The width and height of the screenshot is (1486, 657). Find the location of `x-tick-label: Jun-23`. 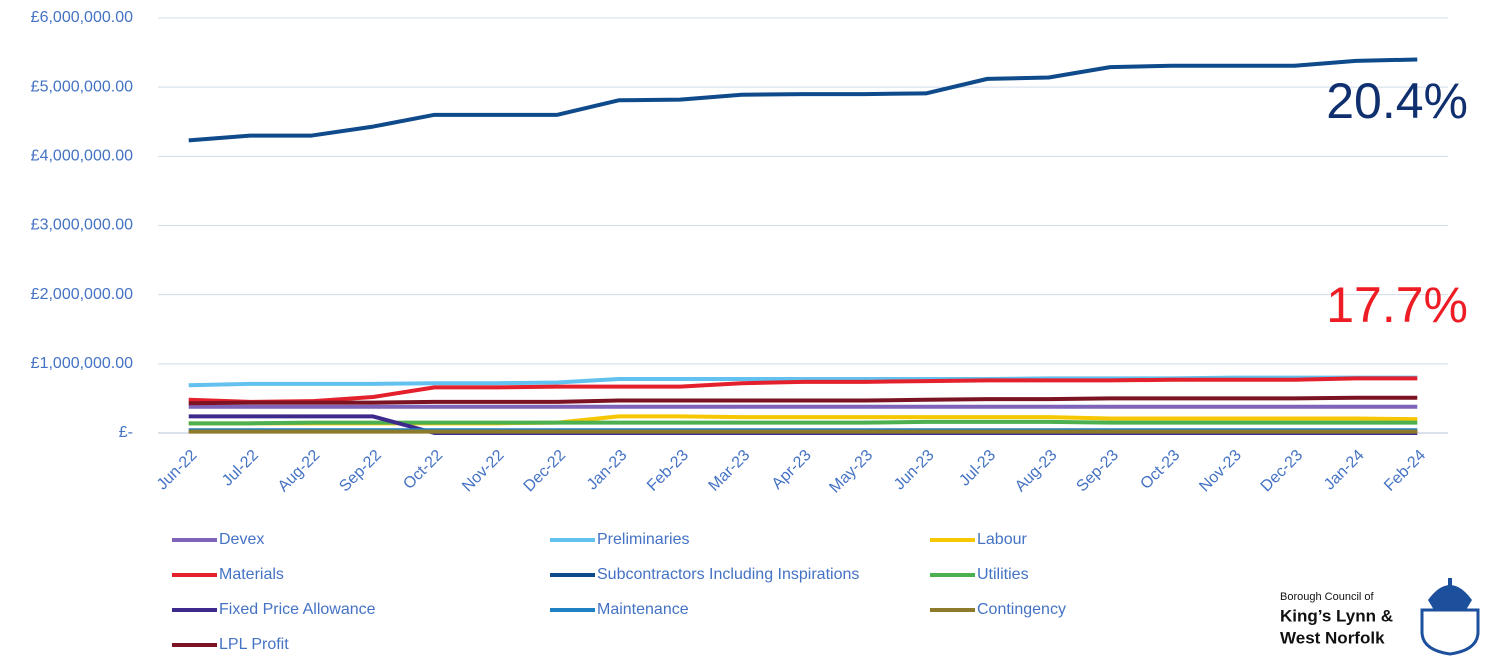

x-tick-label: Jun-23 is located at coordinates (914, 470).